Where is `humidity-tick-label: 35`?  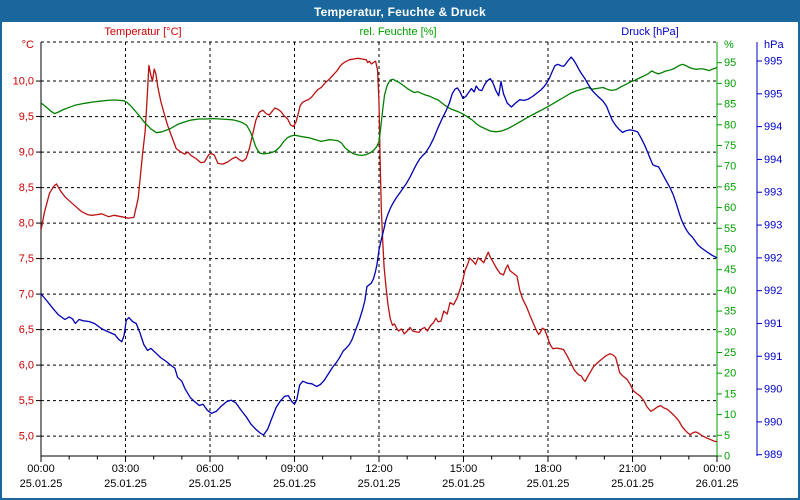
humidity-tick-label: 35 is located at coordinates (730, 312).